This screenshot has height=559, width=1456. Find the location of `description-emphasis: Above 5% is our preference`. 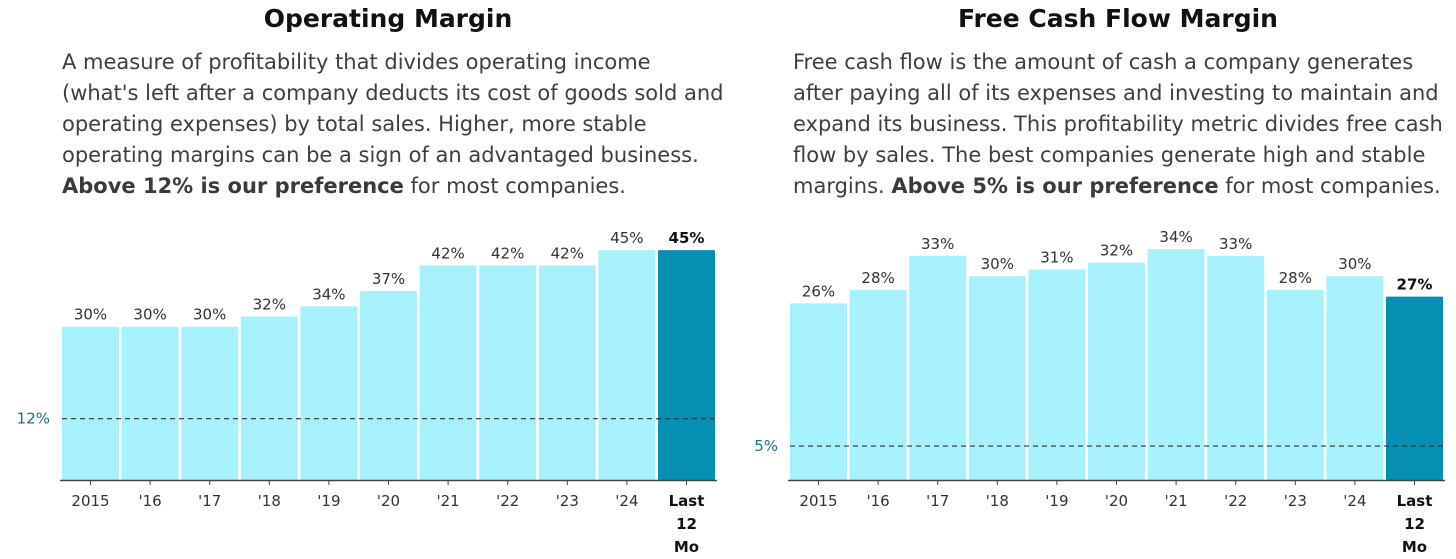

description-emphasis: Above 5% is our preference is located at coordinates (1055, 186).